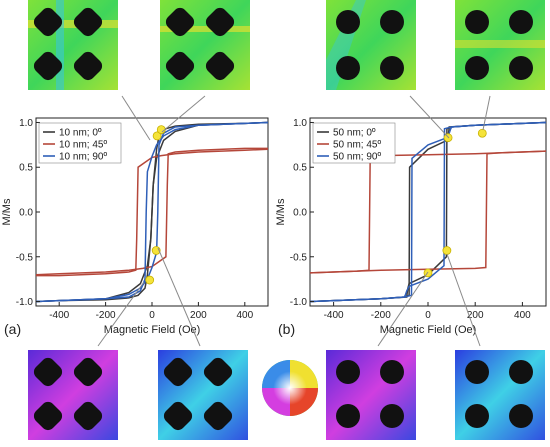 The image size is (550, 447). What do you see at coordinates (83, 157) in the screenshot?
I see `legend-entry: 10 nm; 90º` at bounding box center [83, 157].